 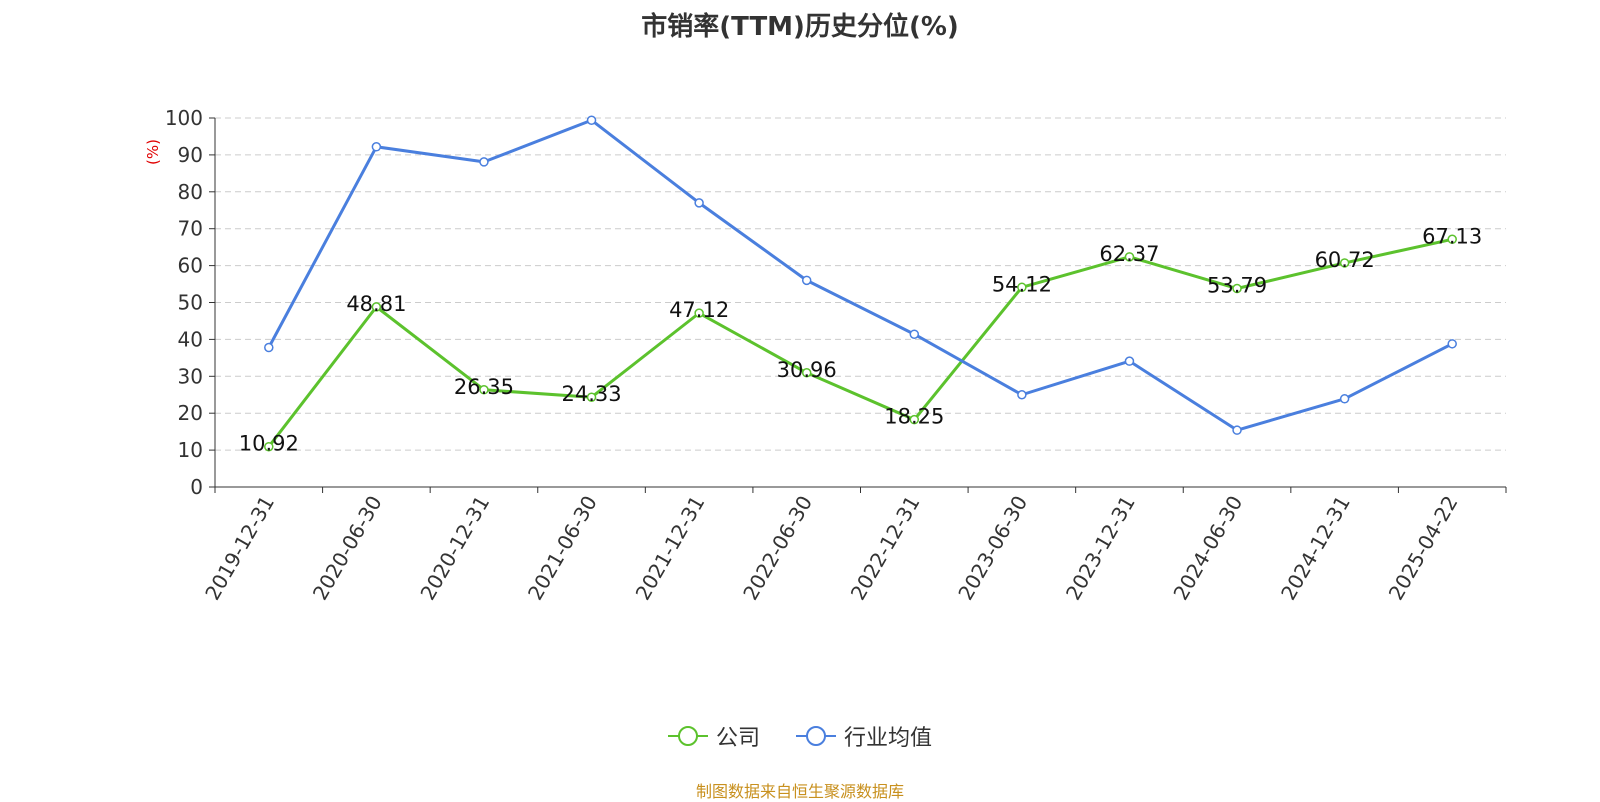 What do you see at coordinates (190, 229) in the screenshot?
I see `y-tick-label: 70` at bounding box center [190, 229].